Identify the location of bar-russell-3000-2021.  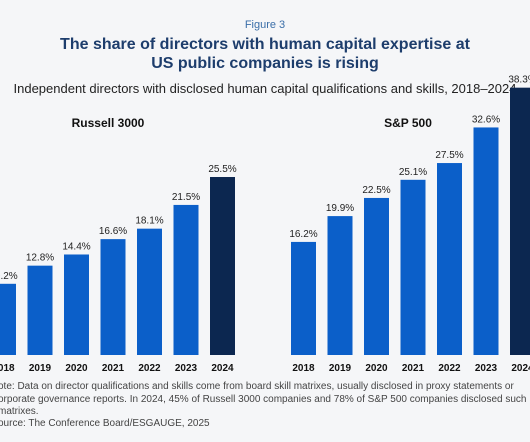
(113, 297).